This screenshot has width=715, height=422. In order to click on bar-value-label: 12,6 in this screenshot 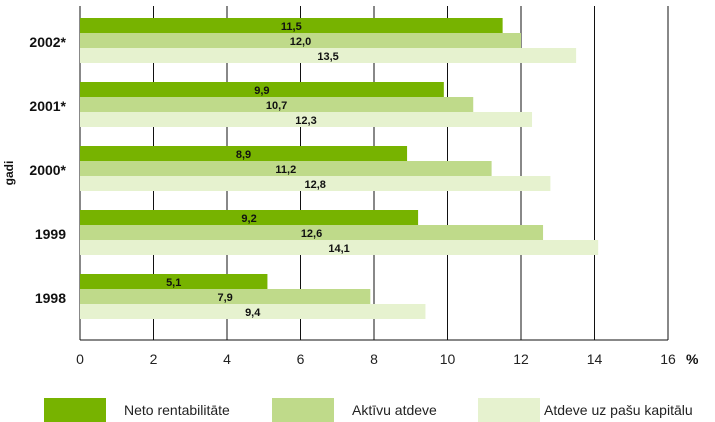, I will do `click(311, 234)`.